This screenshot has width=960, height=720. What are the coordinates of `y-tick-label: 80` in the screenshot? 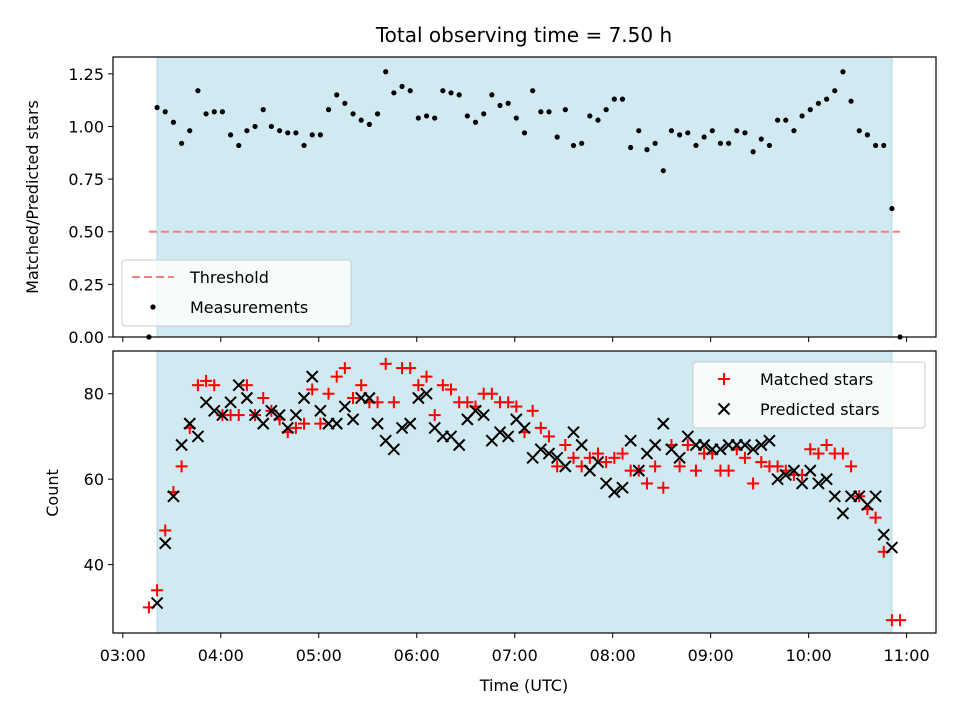 It's located at (94, 394).